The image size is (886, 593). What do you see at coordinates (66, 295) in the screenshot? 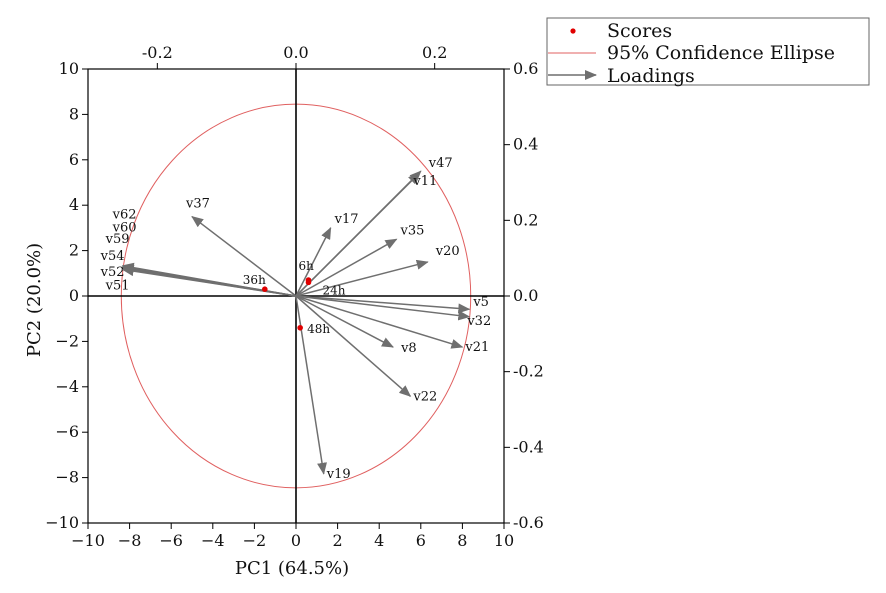
I see `left-axis: −10 −8 −6 −4 −2 0 2 4 6 8 10` at bounding box center [66, 295].